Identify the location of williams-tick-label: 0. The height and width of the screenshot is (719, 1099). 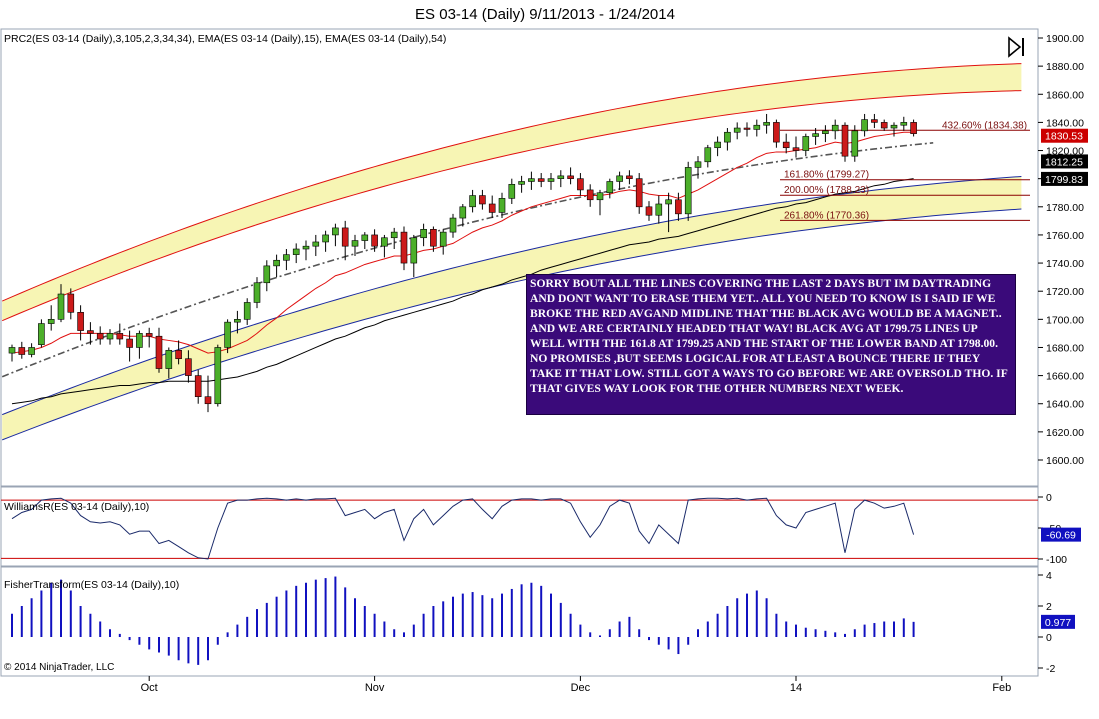
(1049, 498).